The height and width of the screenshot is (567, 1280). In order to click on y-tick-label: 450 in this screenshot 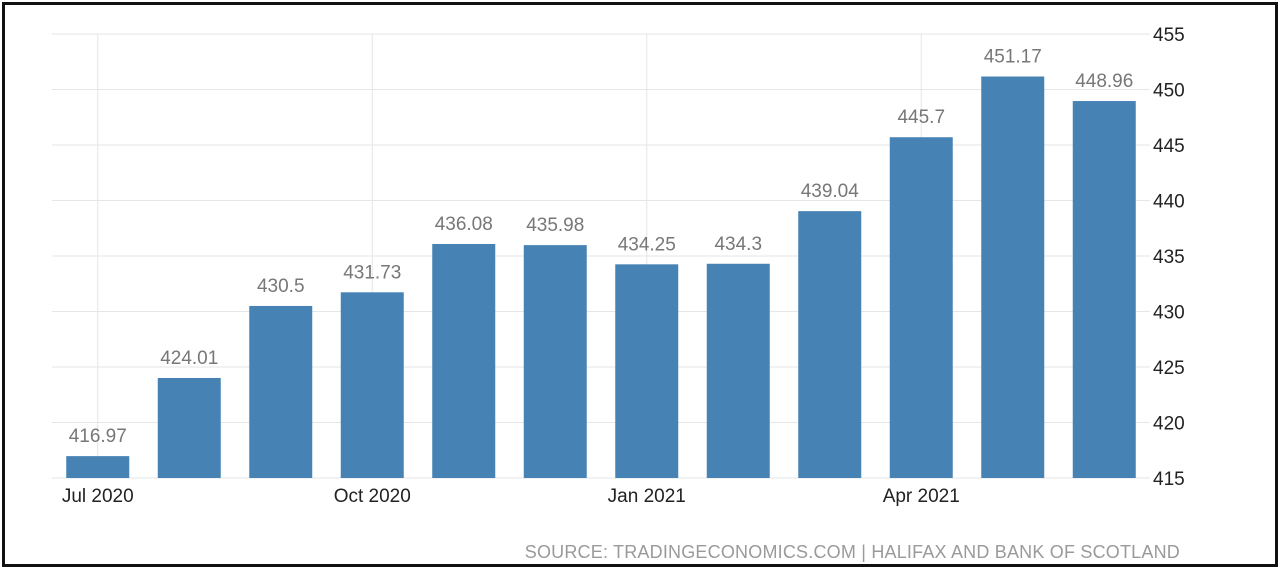, I will do `click(1169, 91)`.